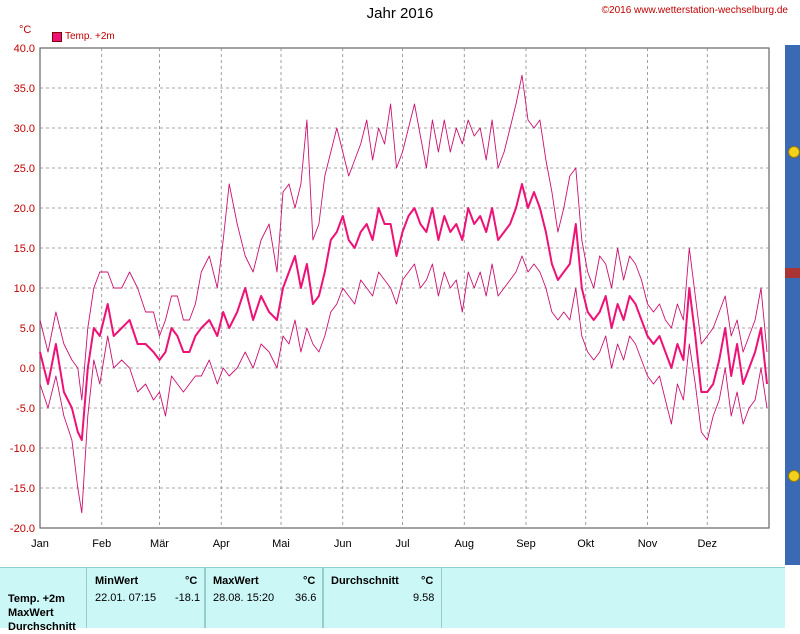 Image resolution: width=800 pixels, height=634 pixels. What do you see at coordinates (244, 598) in the screenshot?
I see `max-datetime: 28.08. 15:20` at bounding box center [244, 598].